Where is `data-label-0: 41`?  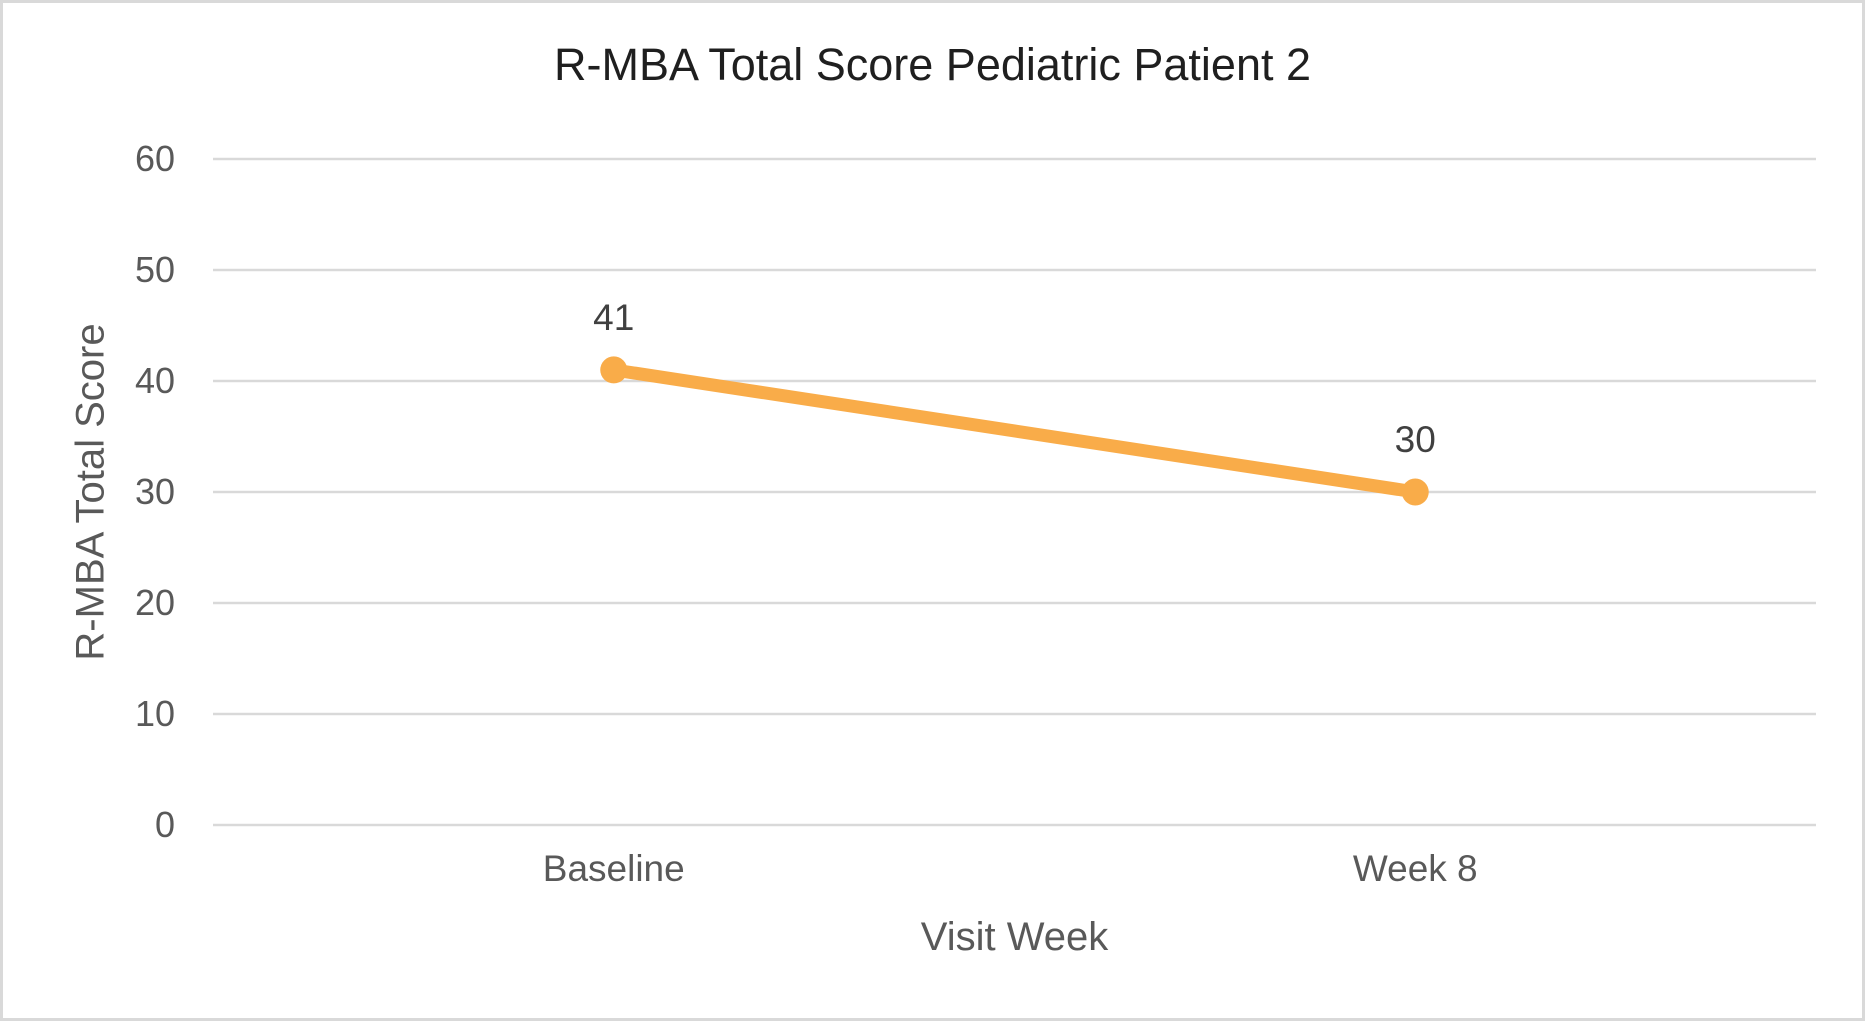 data-label-0: 41 is located at coordinates (614, 317).